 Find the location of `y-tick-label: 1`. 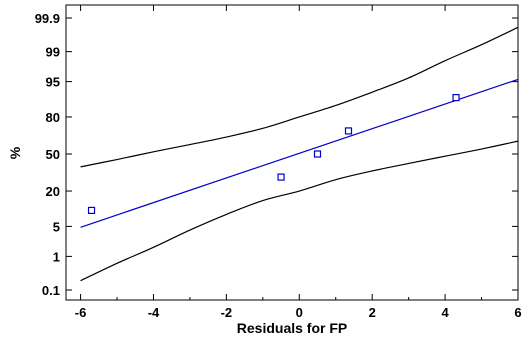

y-tick-label: 1 is located at coordinates (56, 256).